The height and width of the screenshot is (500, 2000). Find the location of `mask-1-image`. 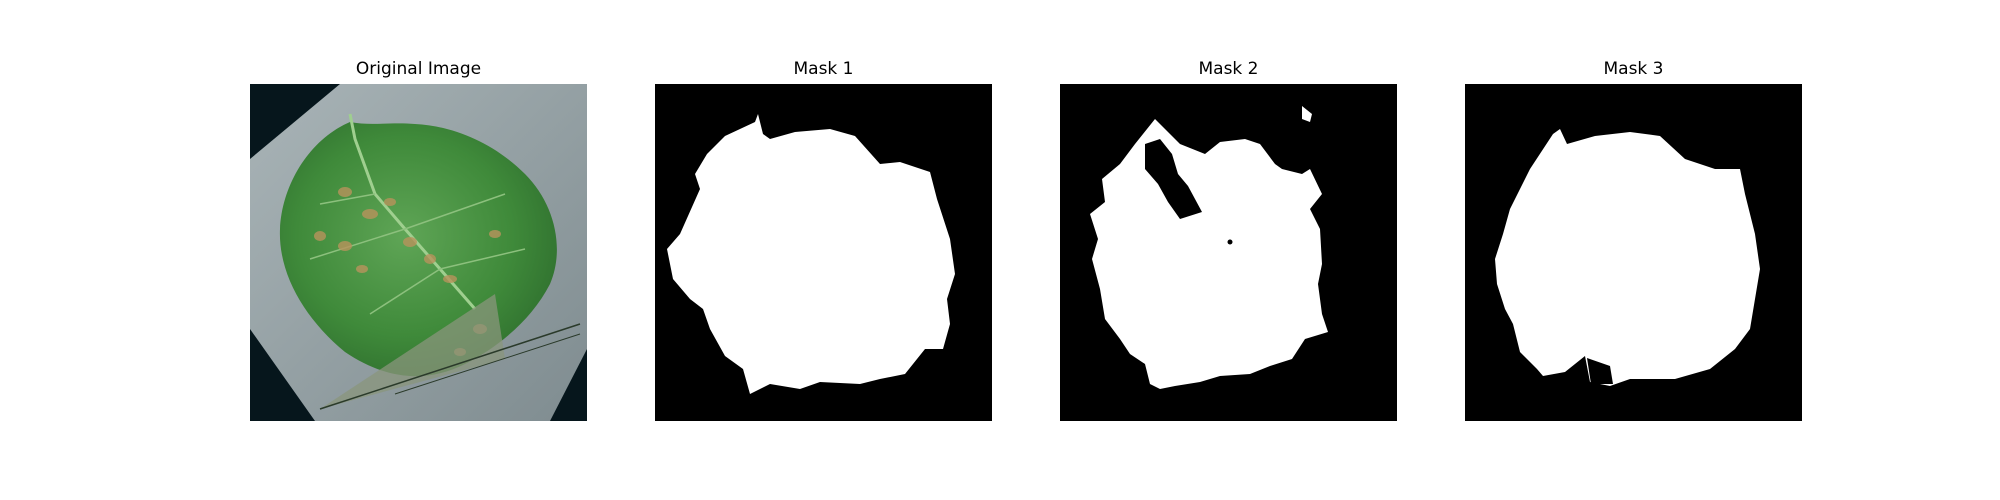

mask-1-image is located at coordinates (823, 252).